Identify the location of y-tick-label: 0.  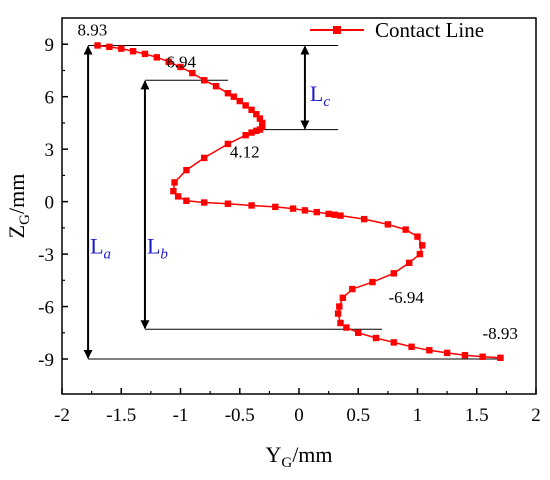
(50, 203).